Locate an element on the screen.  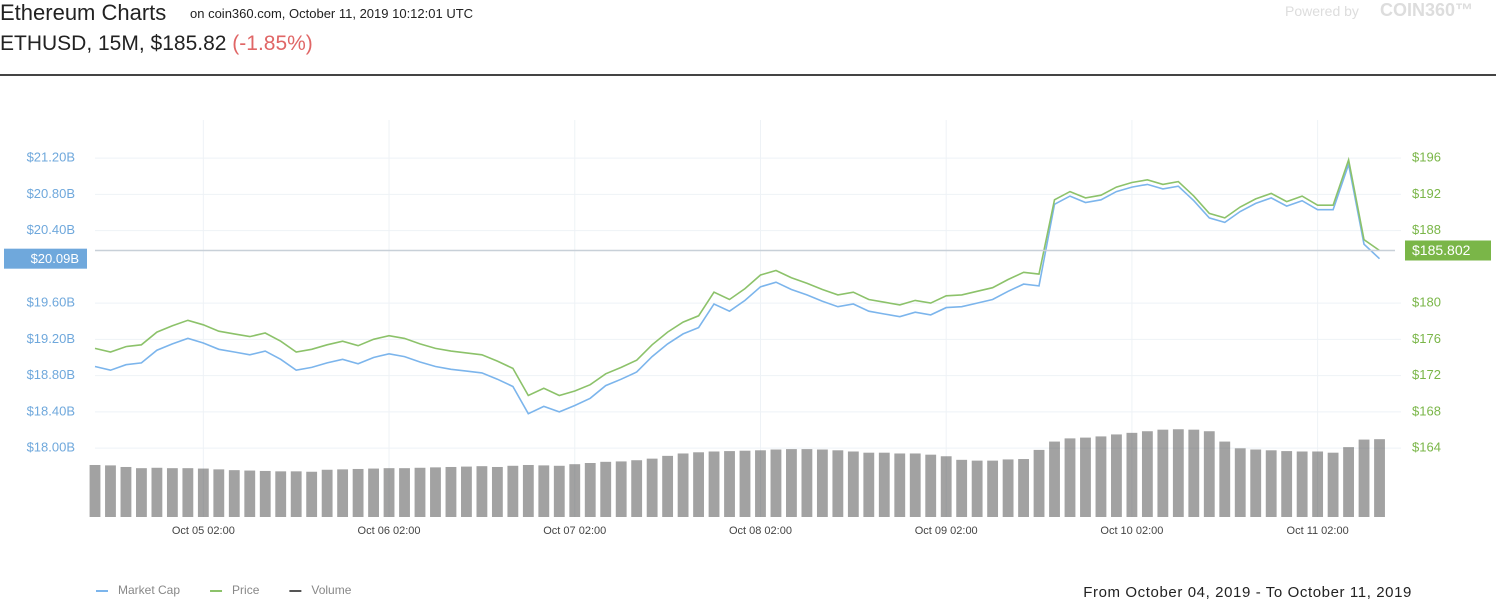
legend-label: Volume is located at coordinates (331, 590).